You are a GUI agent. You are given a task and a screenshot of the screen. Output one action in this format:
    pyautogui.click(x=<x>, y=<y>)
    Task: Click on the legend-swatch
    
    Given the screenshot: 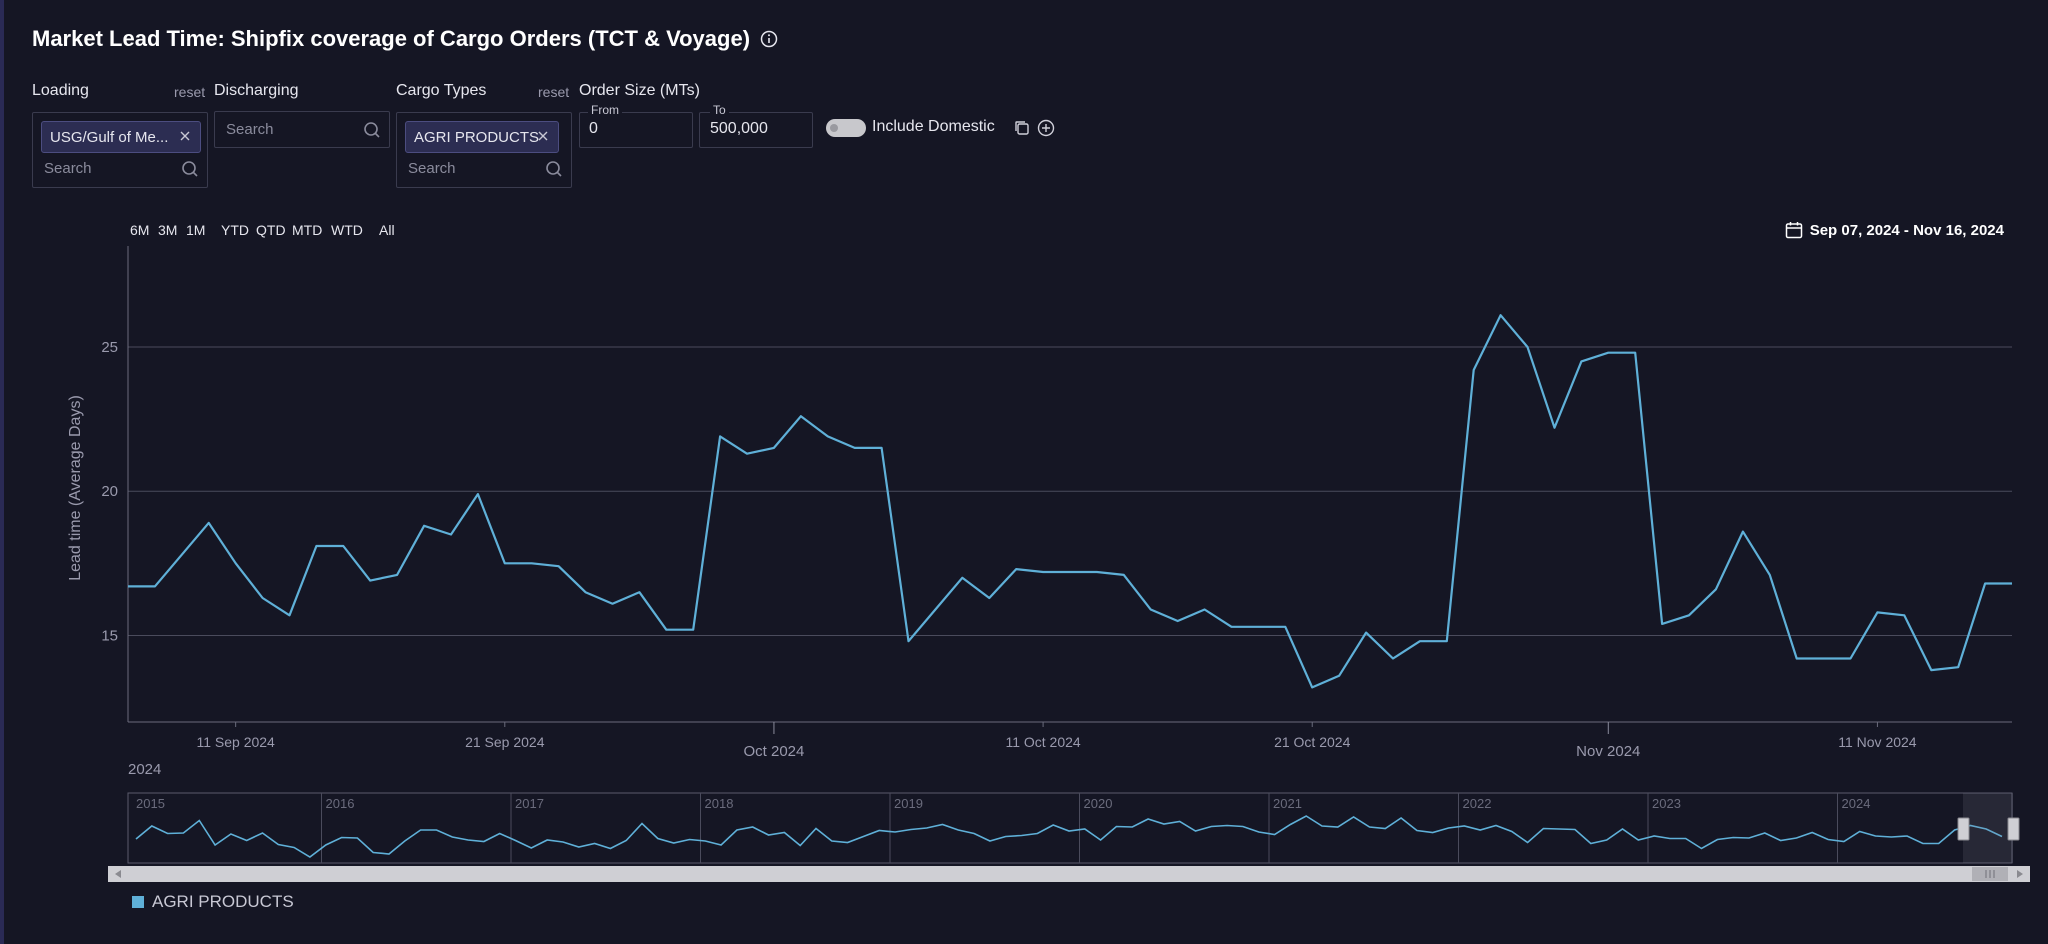 What is the action you would take?
    pyautogui.click(x=138, y=902)
    